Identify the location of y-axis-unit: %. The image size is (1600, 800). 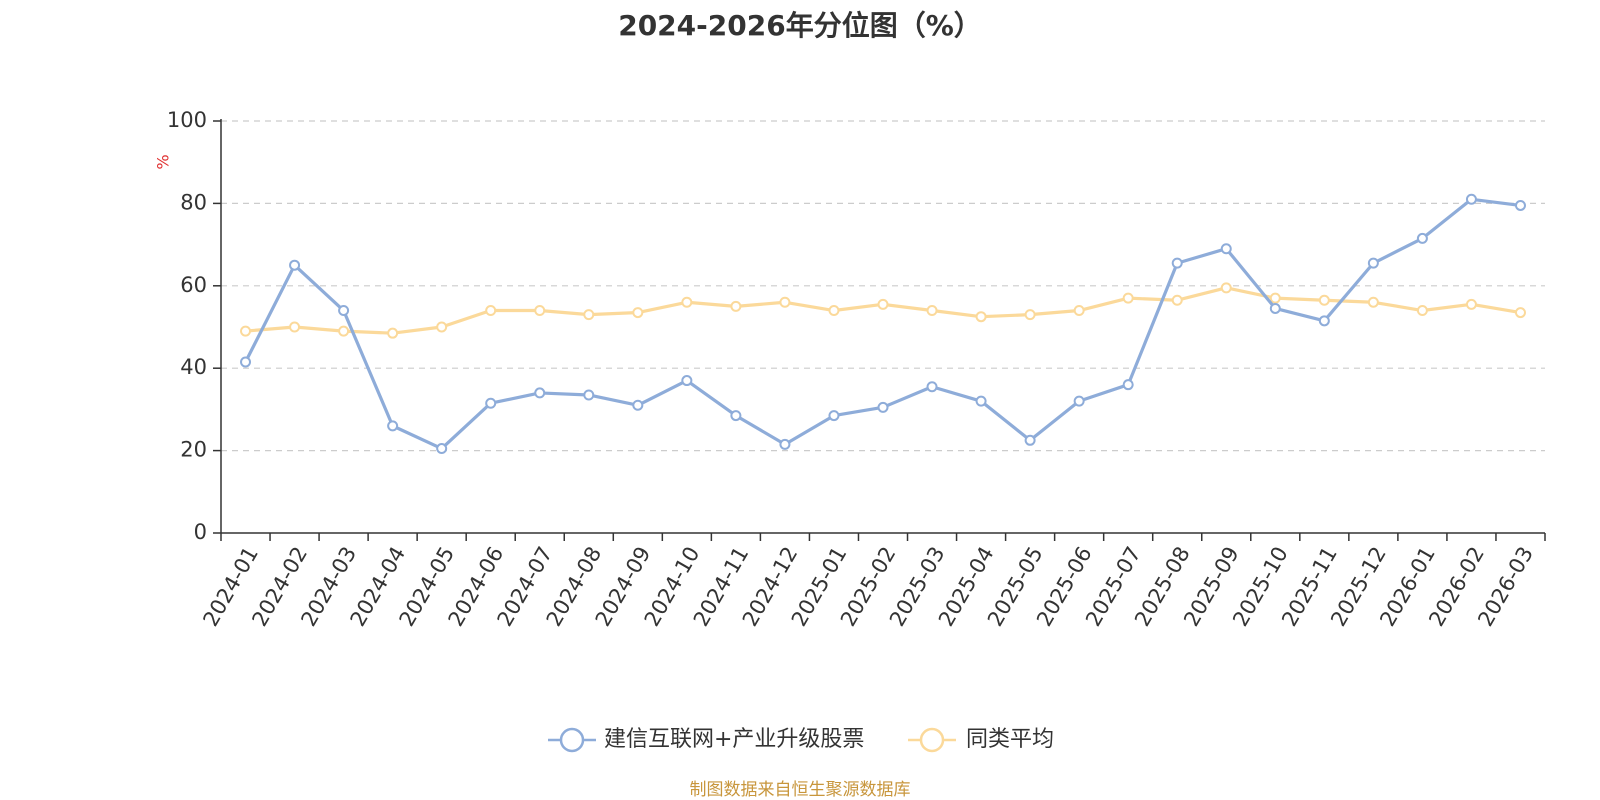
(163, 161).